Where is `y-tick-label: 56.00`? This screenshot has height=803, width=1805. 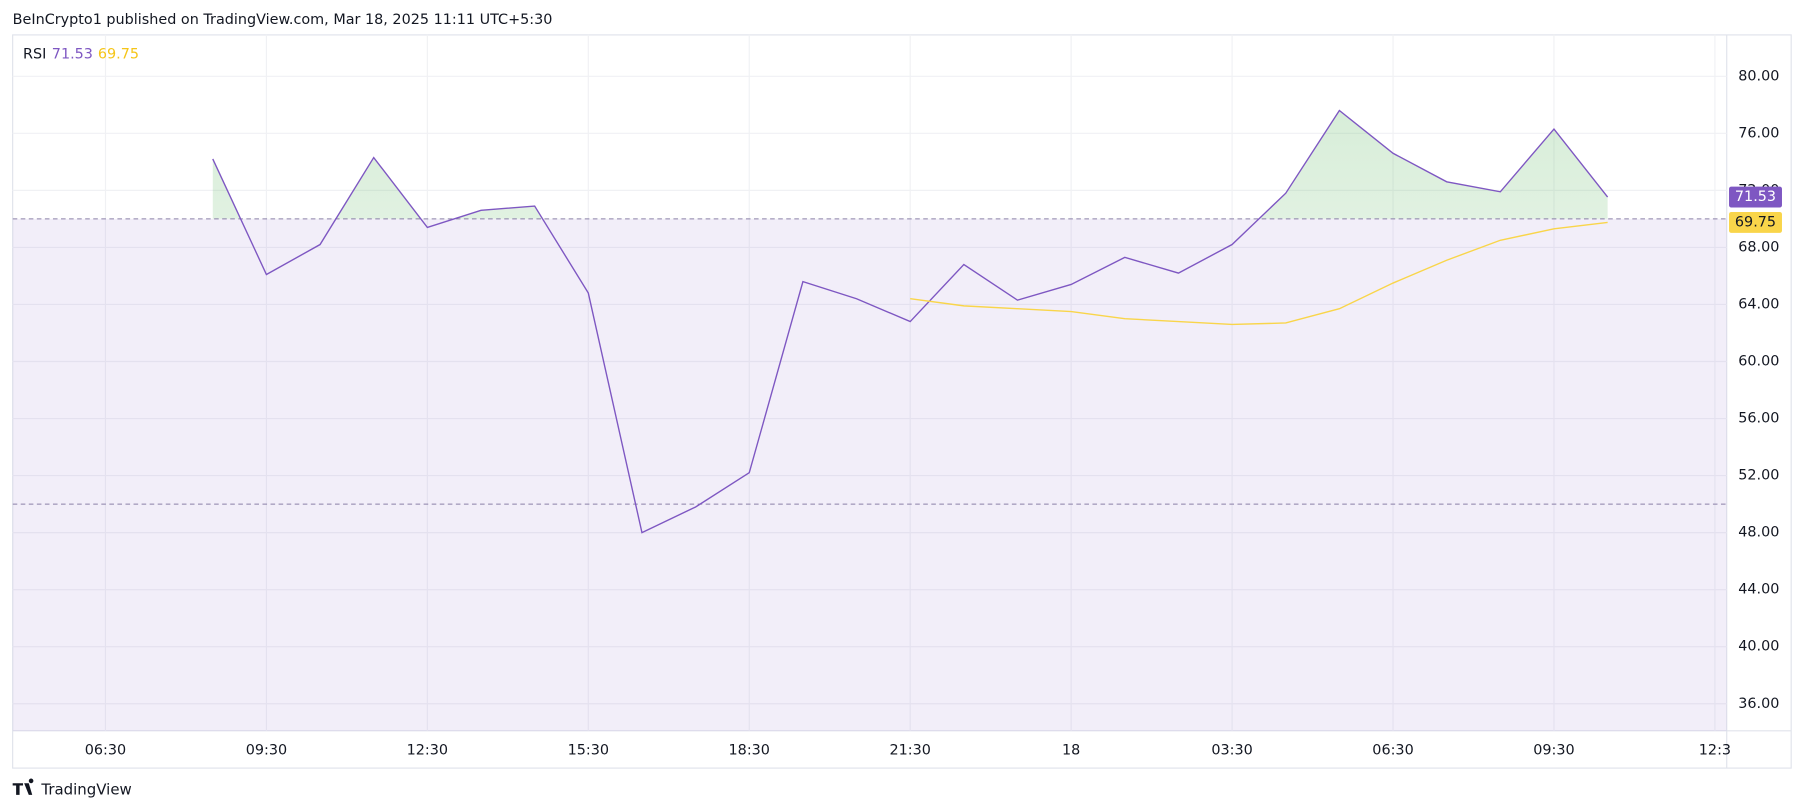
y-tick-label: 56.00 is located at coordinates (1758, 418).